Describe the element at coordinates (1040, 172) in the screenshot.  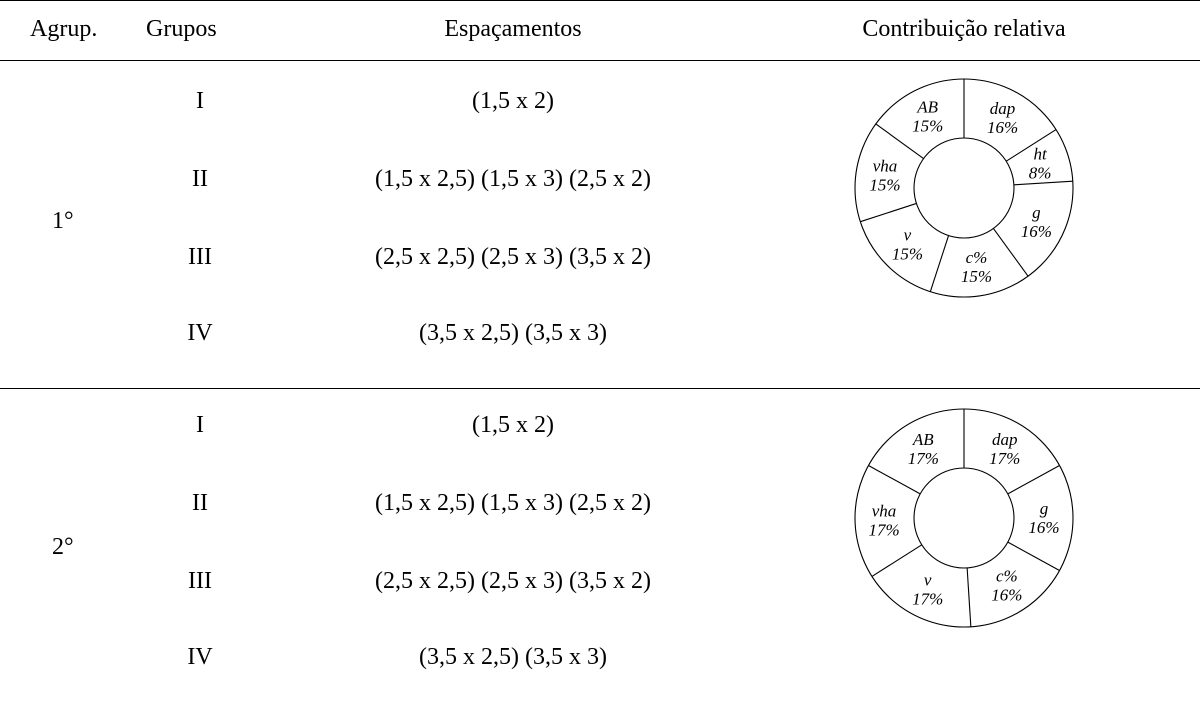
I see `slice-value-label: 8%` at that location.